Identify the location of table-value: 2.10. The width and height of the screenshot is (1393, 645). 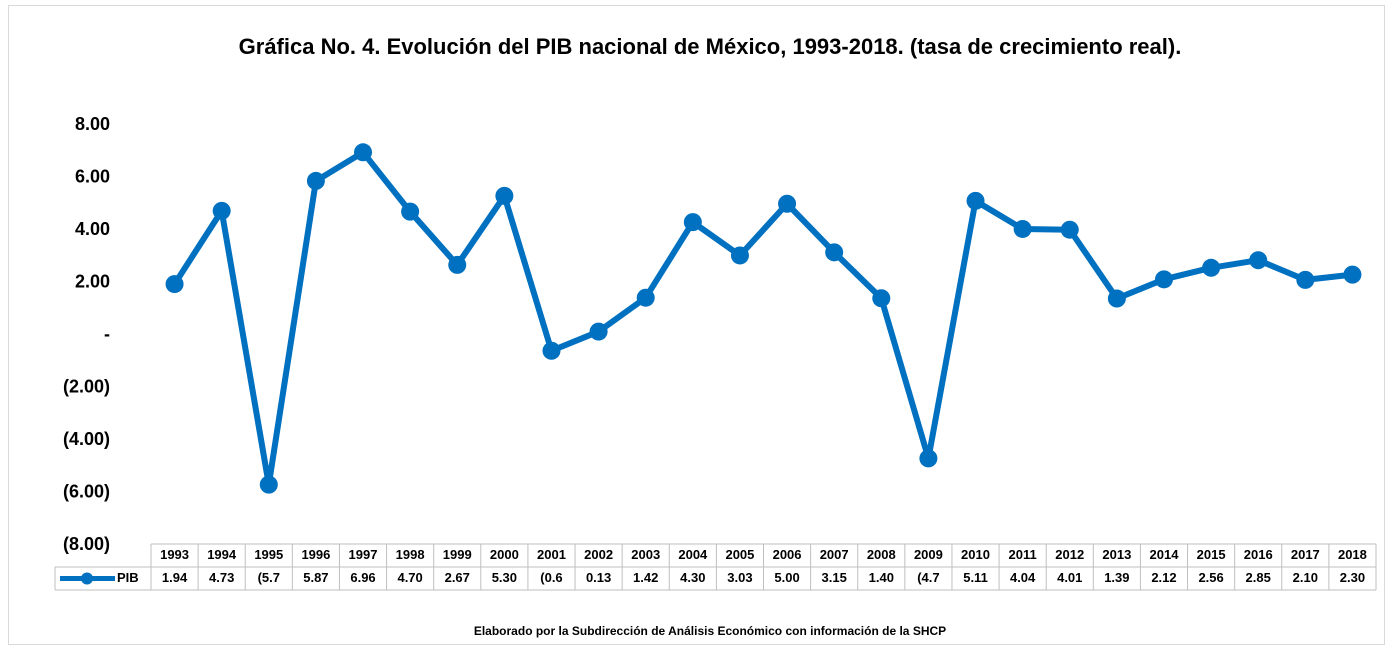
(1305, 577).